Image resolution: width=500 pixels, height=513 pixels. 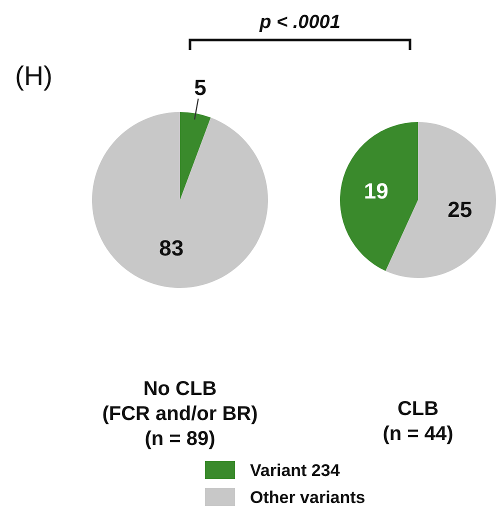 What do you see at coordinates (299, 22) in the screenshot?
I see `text: p < .0001` at bounding box center [299, 22].